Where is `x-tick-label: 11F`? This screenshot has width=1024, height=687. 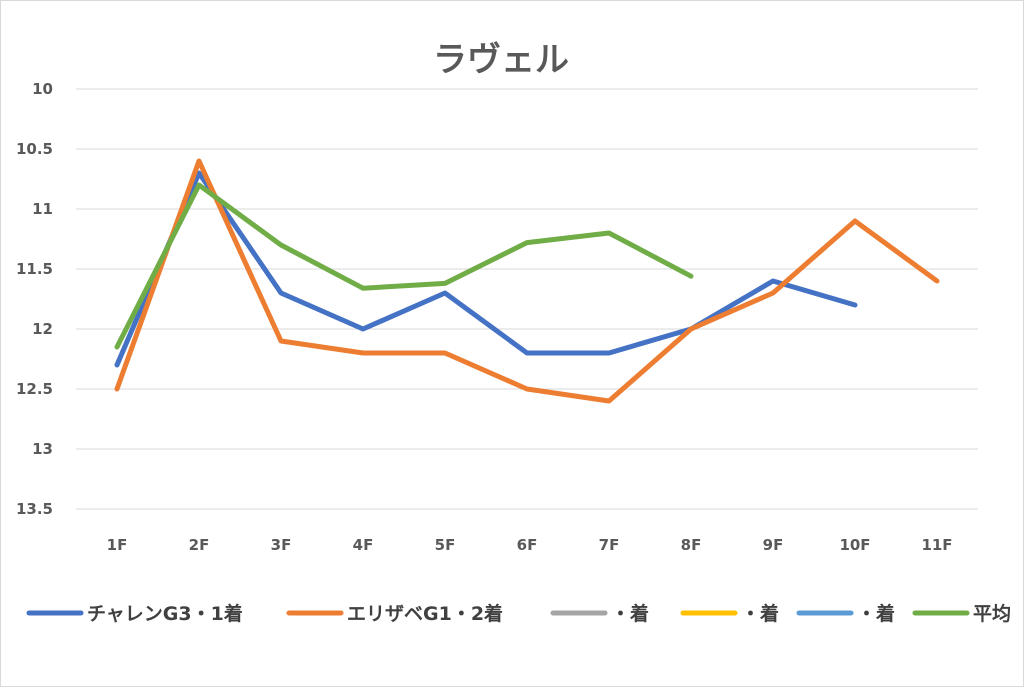 x-tick-label: 11F is located at coordinates (936, 545).